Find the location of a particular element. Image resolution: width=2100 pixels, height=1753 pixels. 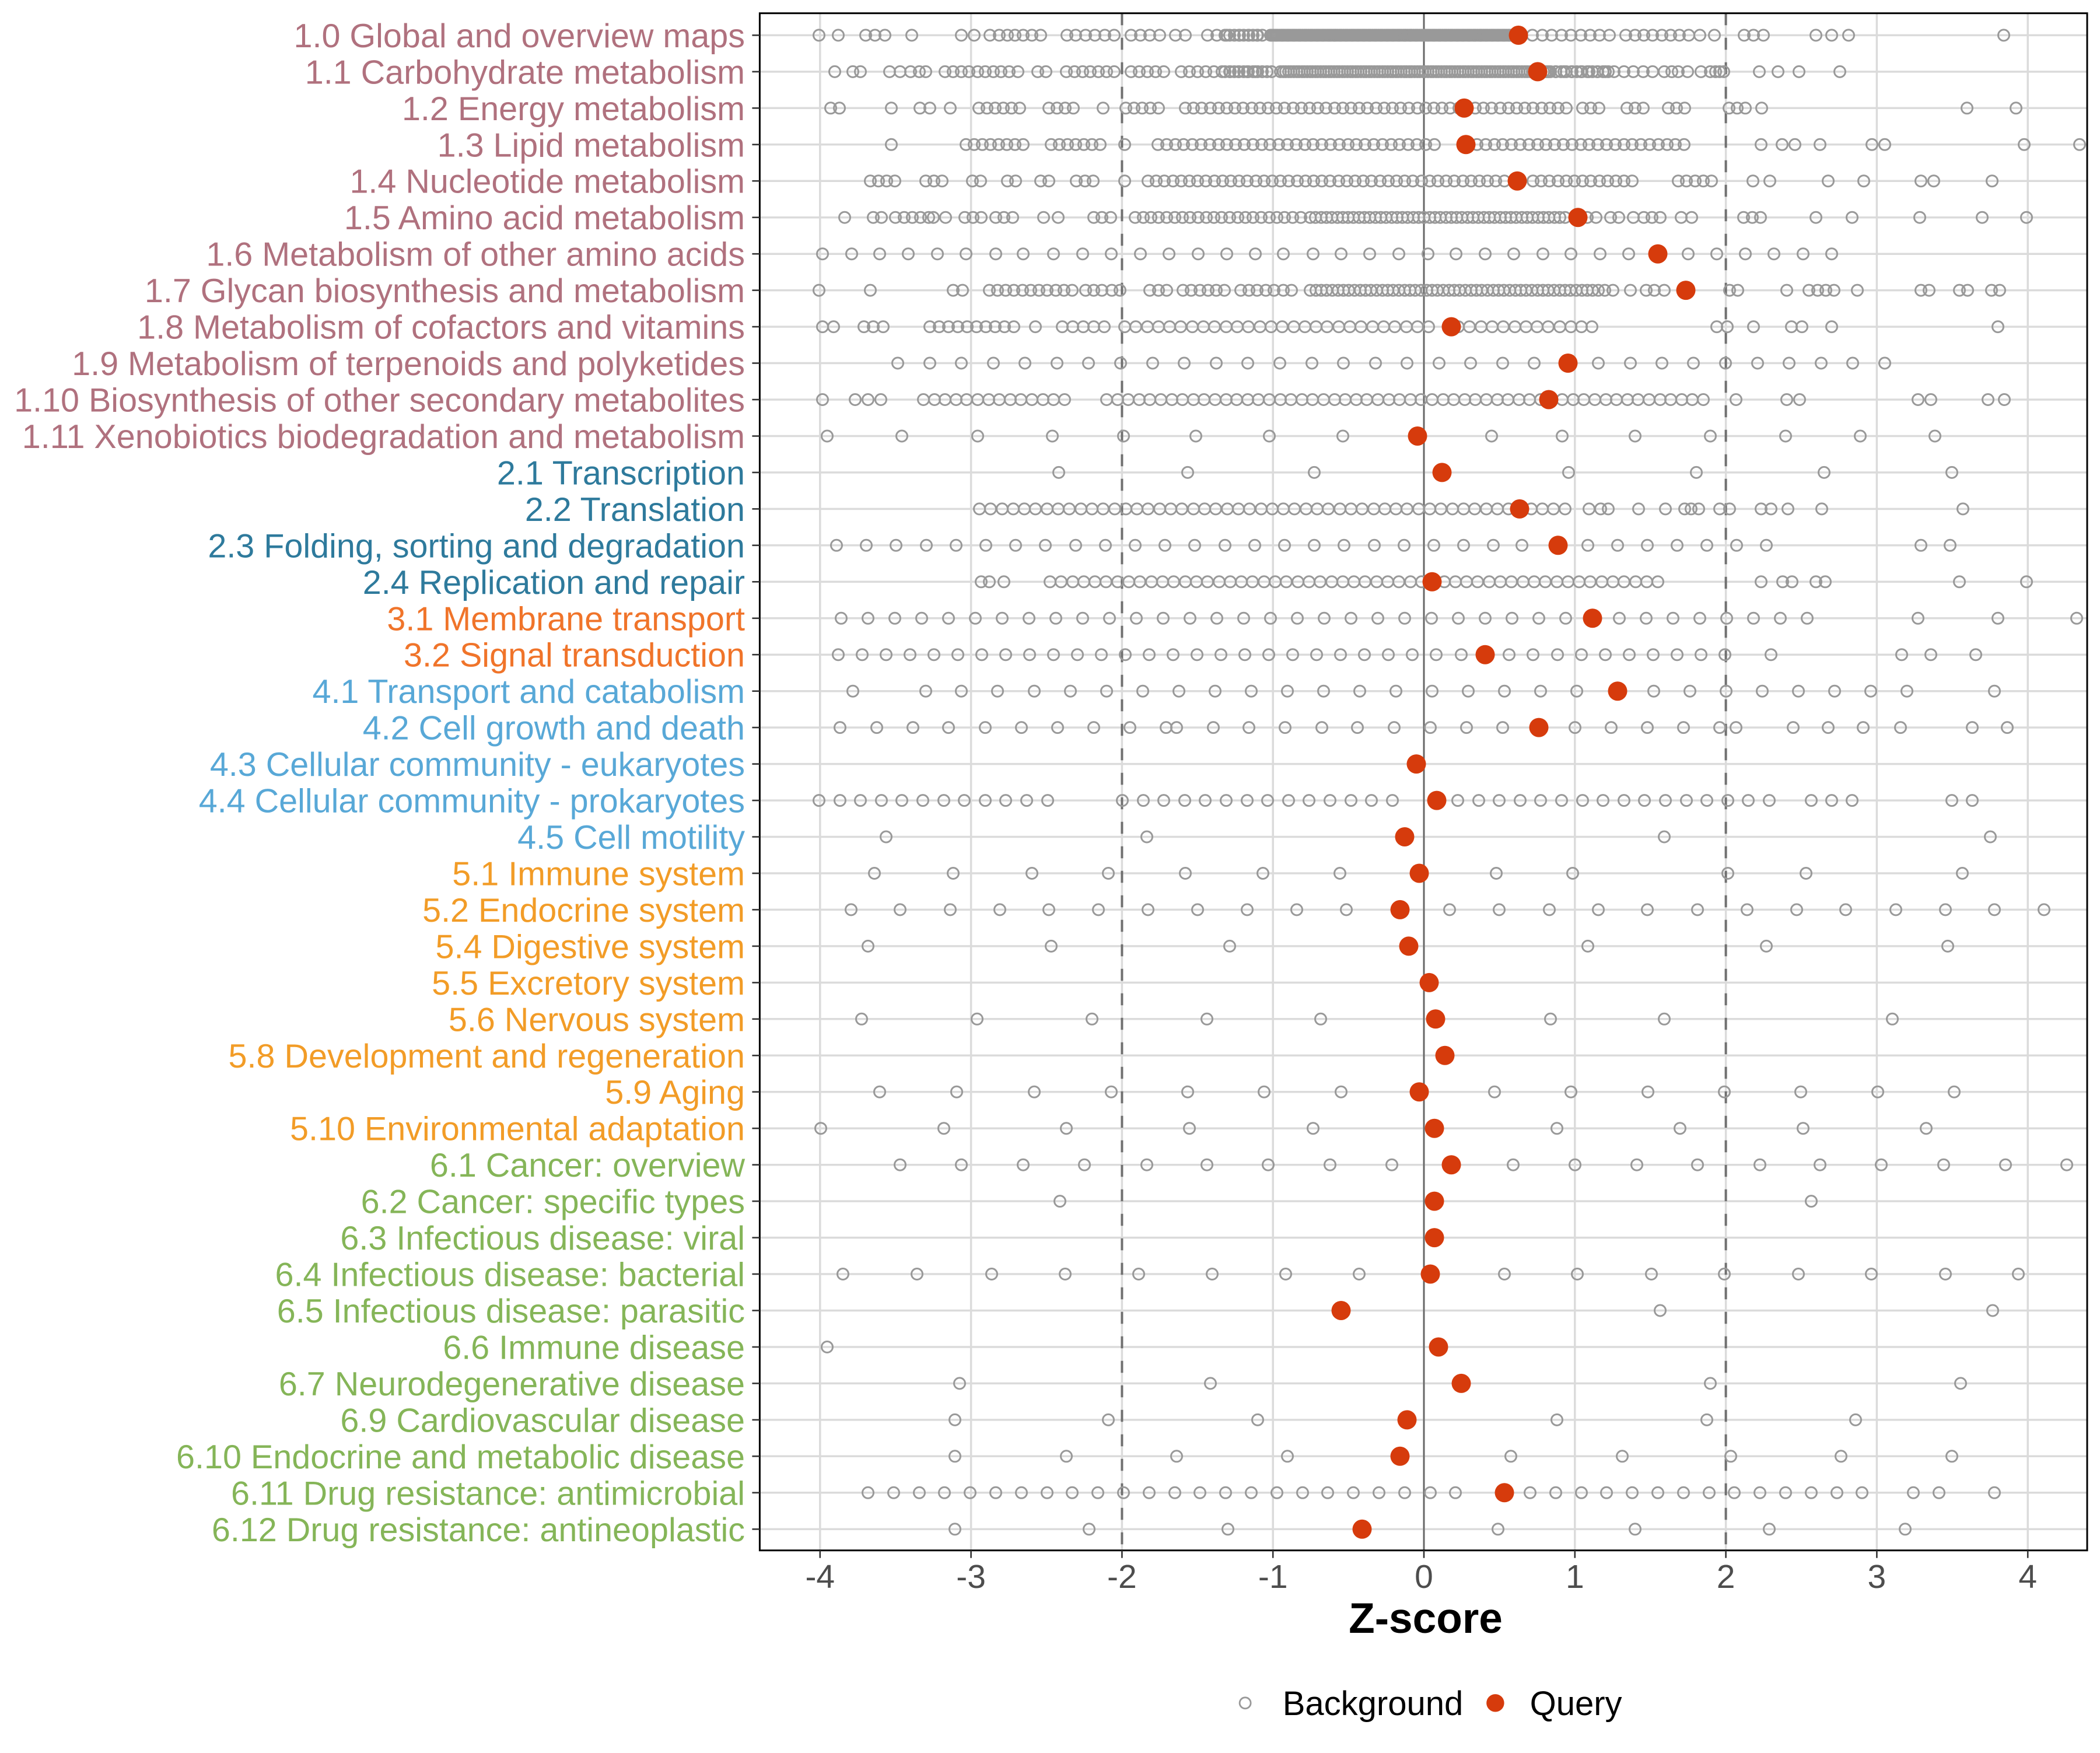

svg-text:6.5 Infectious disease: parasi: 6.5 Infectious disease: parasitic is located at coordinates (511, 1311).